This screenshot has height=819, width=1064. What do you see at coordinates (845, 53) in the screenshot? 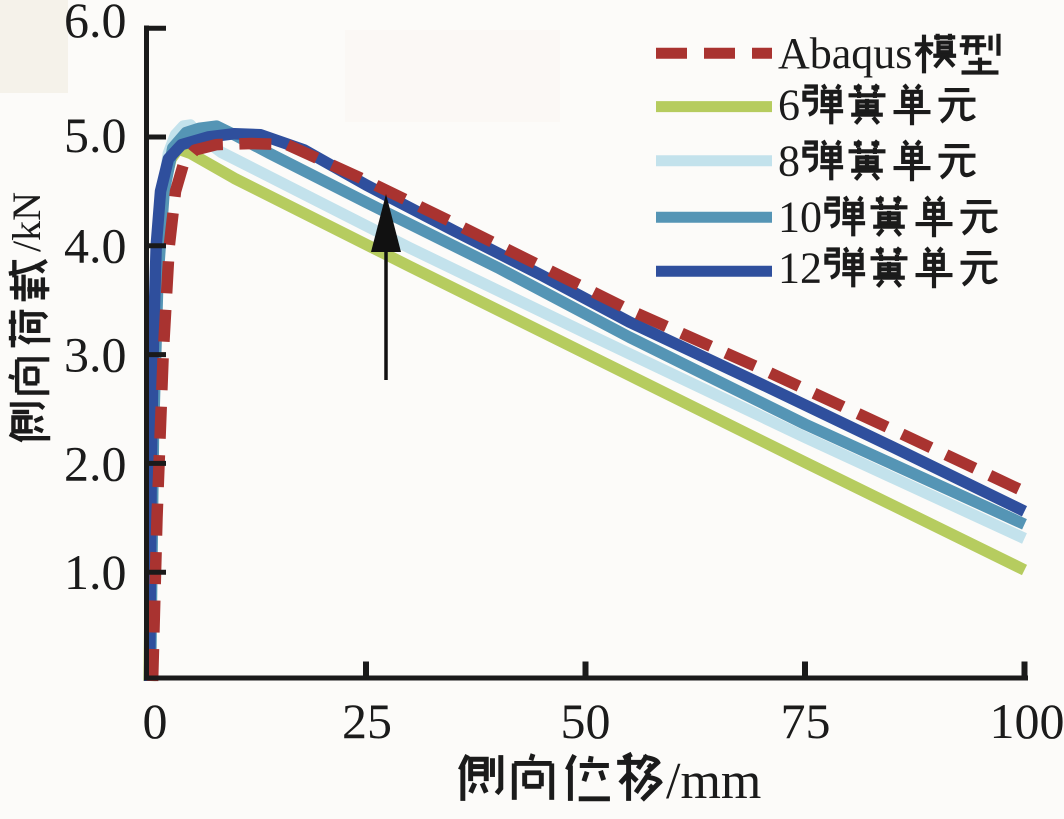
I see `svg-text: Abaqus` at bounding box center [845, 53].